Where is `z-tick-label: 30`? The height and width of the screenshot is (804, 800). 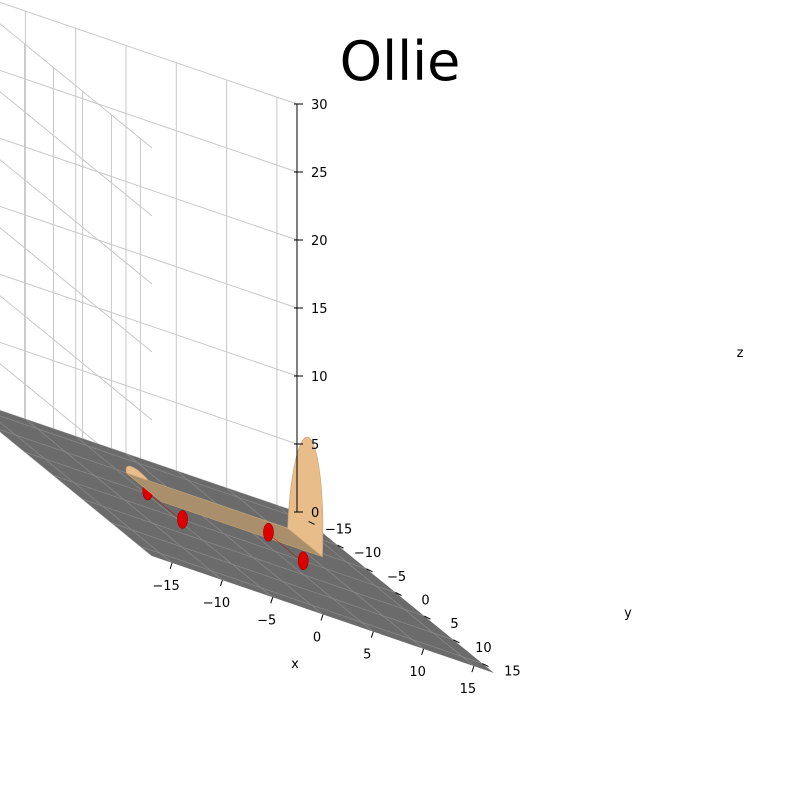
z-tick-label: 30 is located at coordinates (319, 105).